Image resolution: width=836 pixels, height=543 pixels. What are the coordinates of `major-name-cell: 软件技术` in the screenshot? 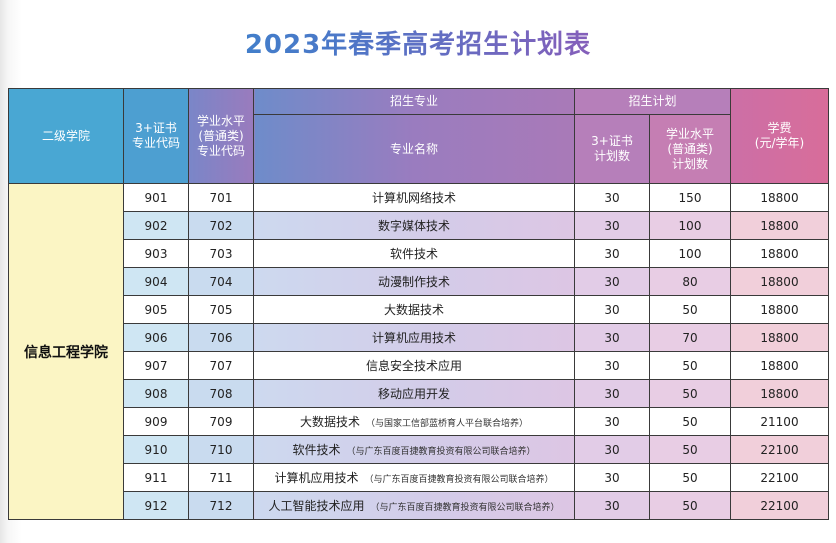 It's located at (414, 253).